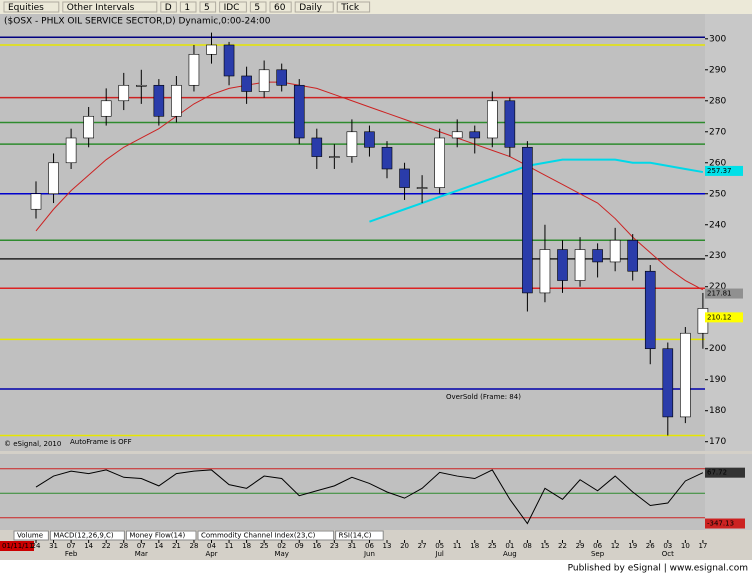 The image size is (752, 575). Describe the element at coordinates (101, 442) in the screenshot. I see `annotation: AutoFrame is OFF` at that location.